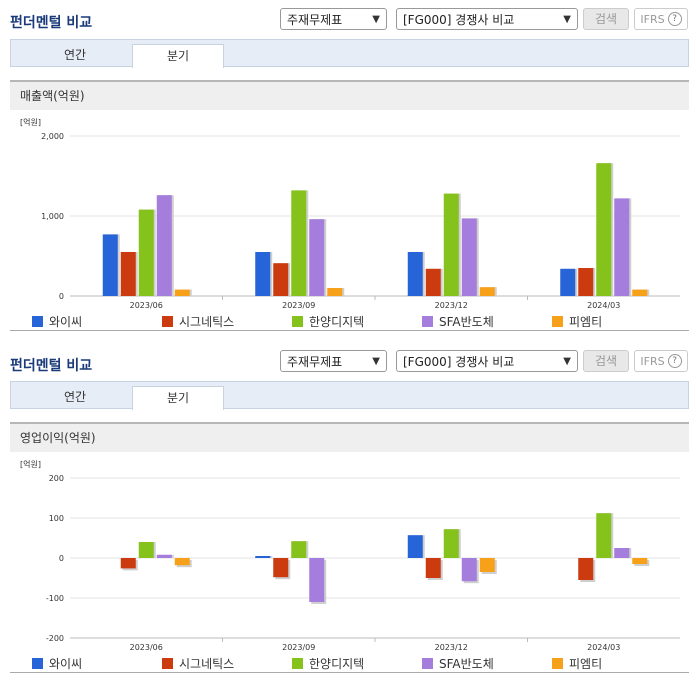 Image resolution: width=696 pixels, height=684 pixels. What do you see at coordinates (207, 664) in the screenshot?
I see `legend-label: 시그네틱스` at bounding box center [207, 664].